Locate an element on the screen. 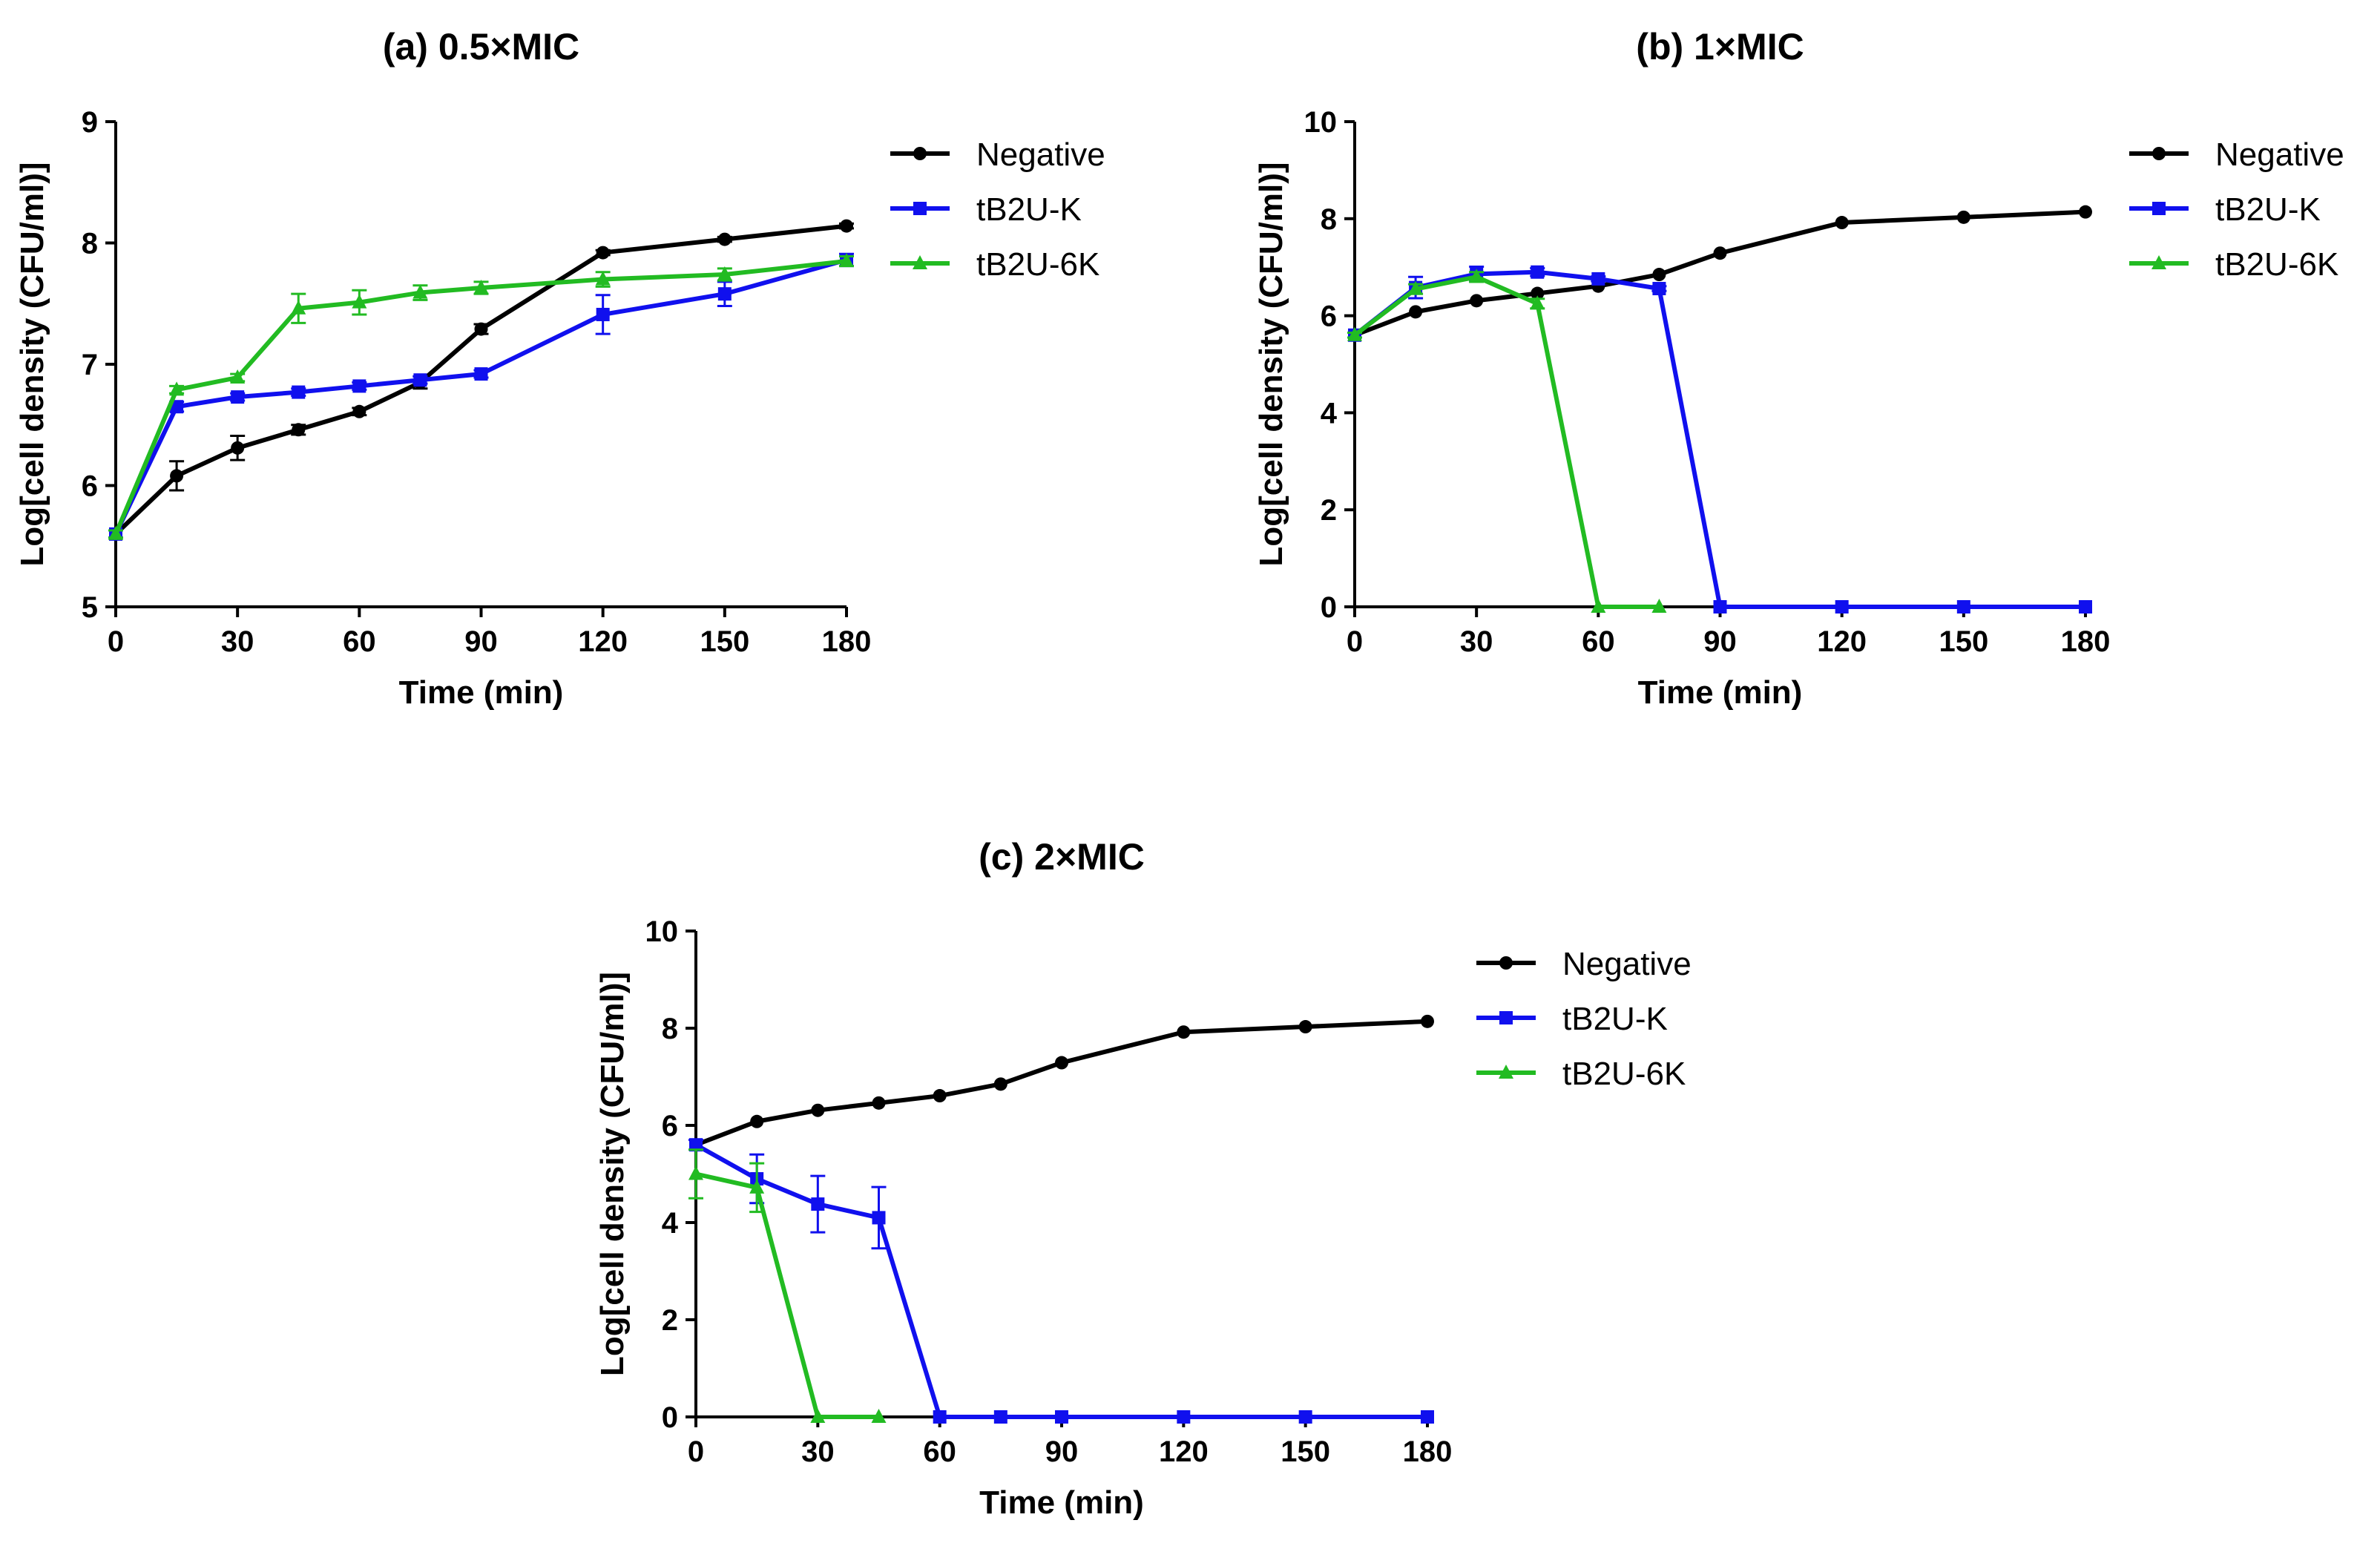  x-tick-label: 30 is located at coordinates (818, 1451).